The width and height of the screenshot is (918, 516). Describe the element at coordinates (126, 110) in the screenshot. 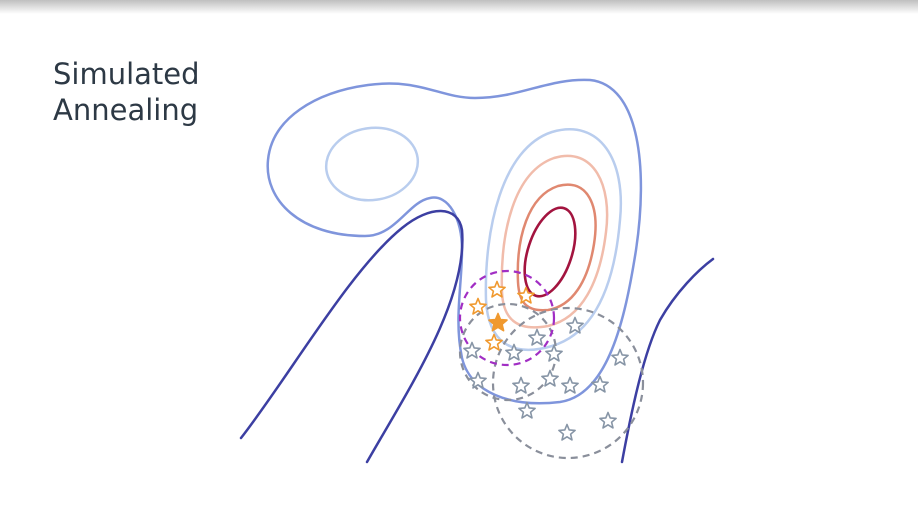

I see `title-line-2: Annealing` at that location.